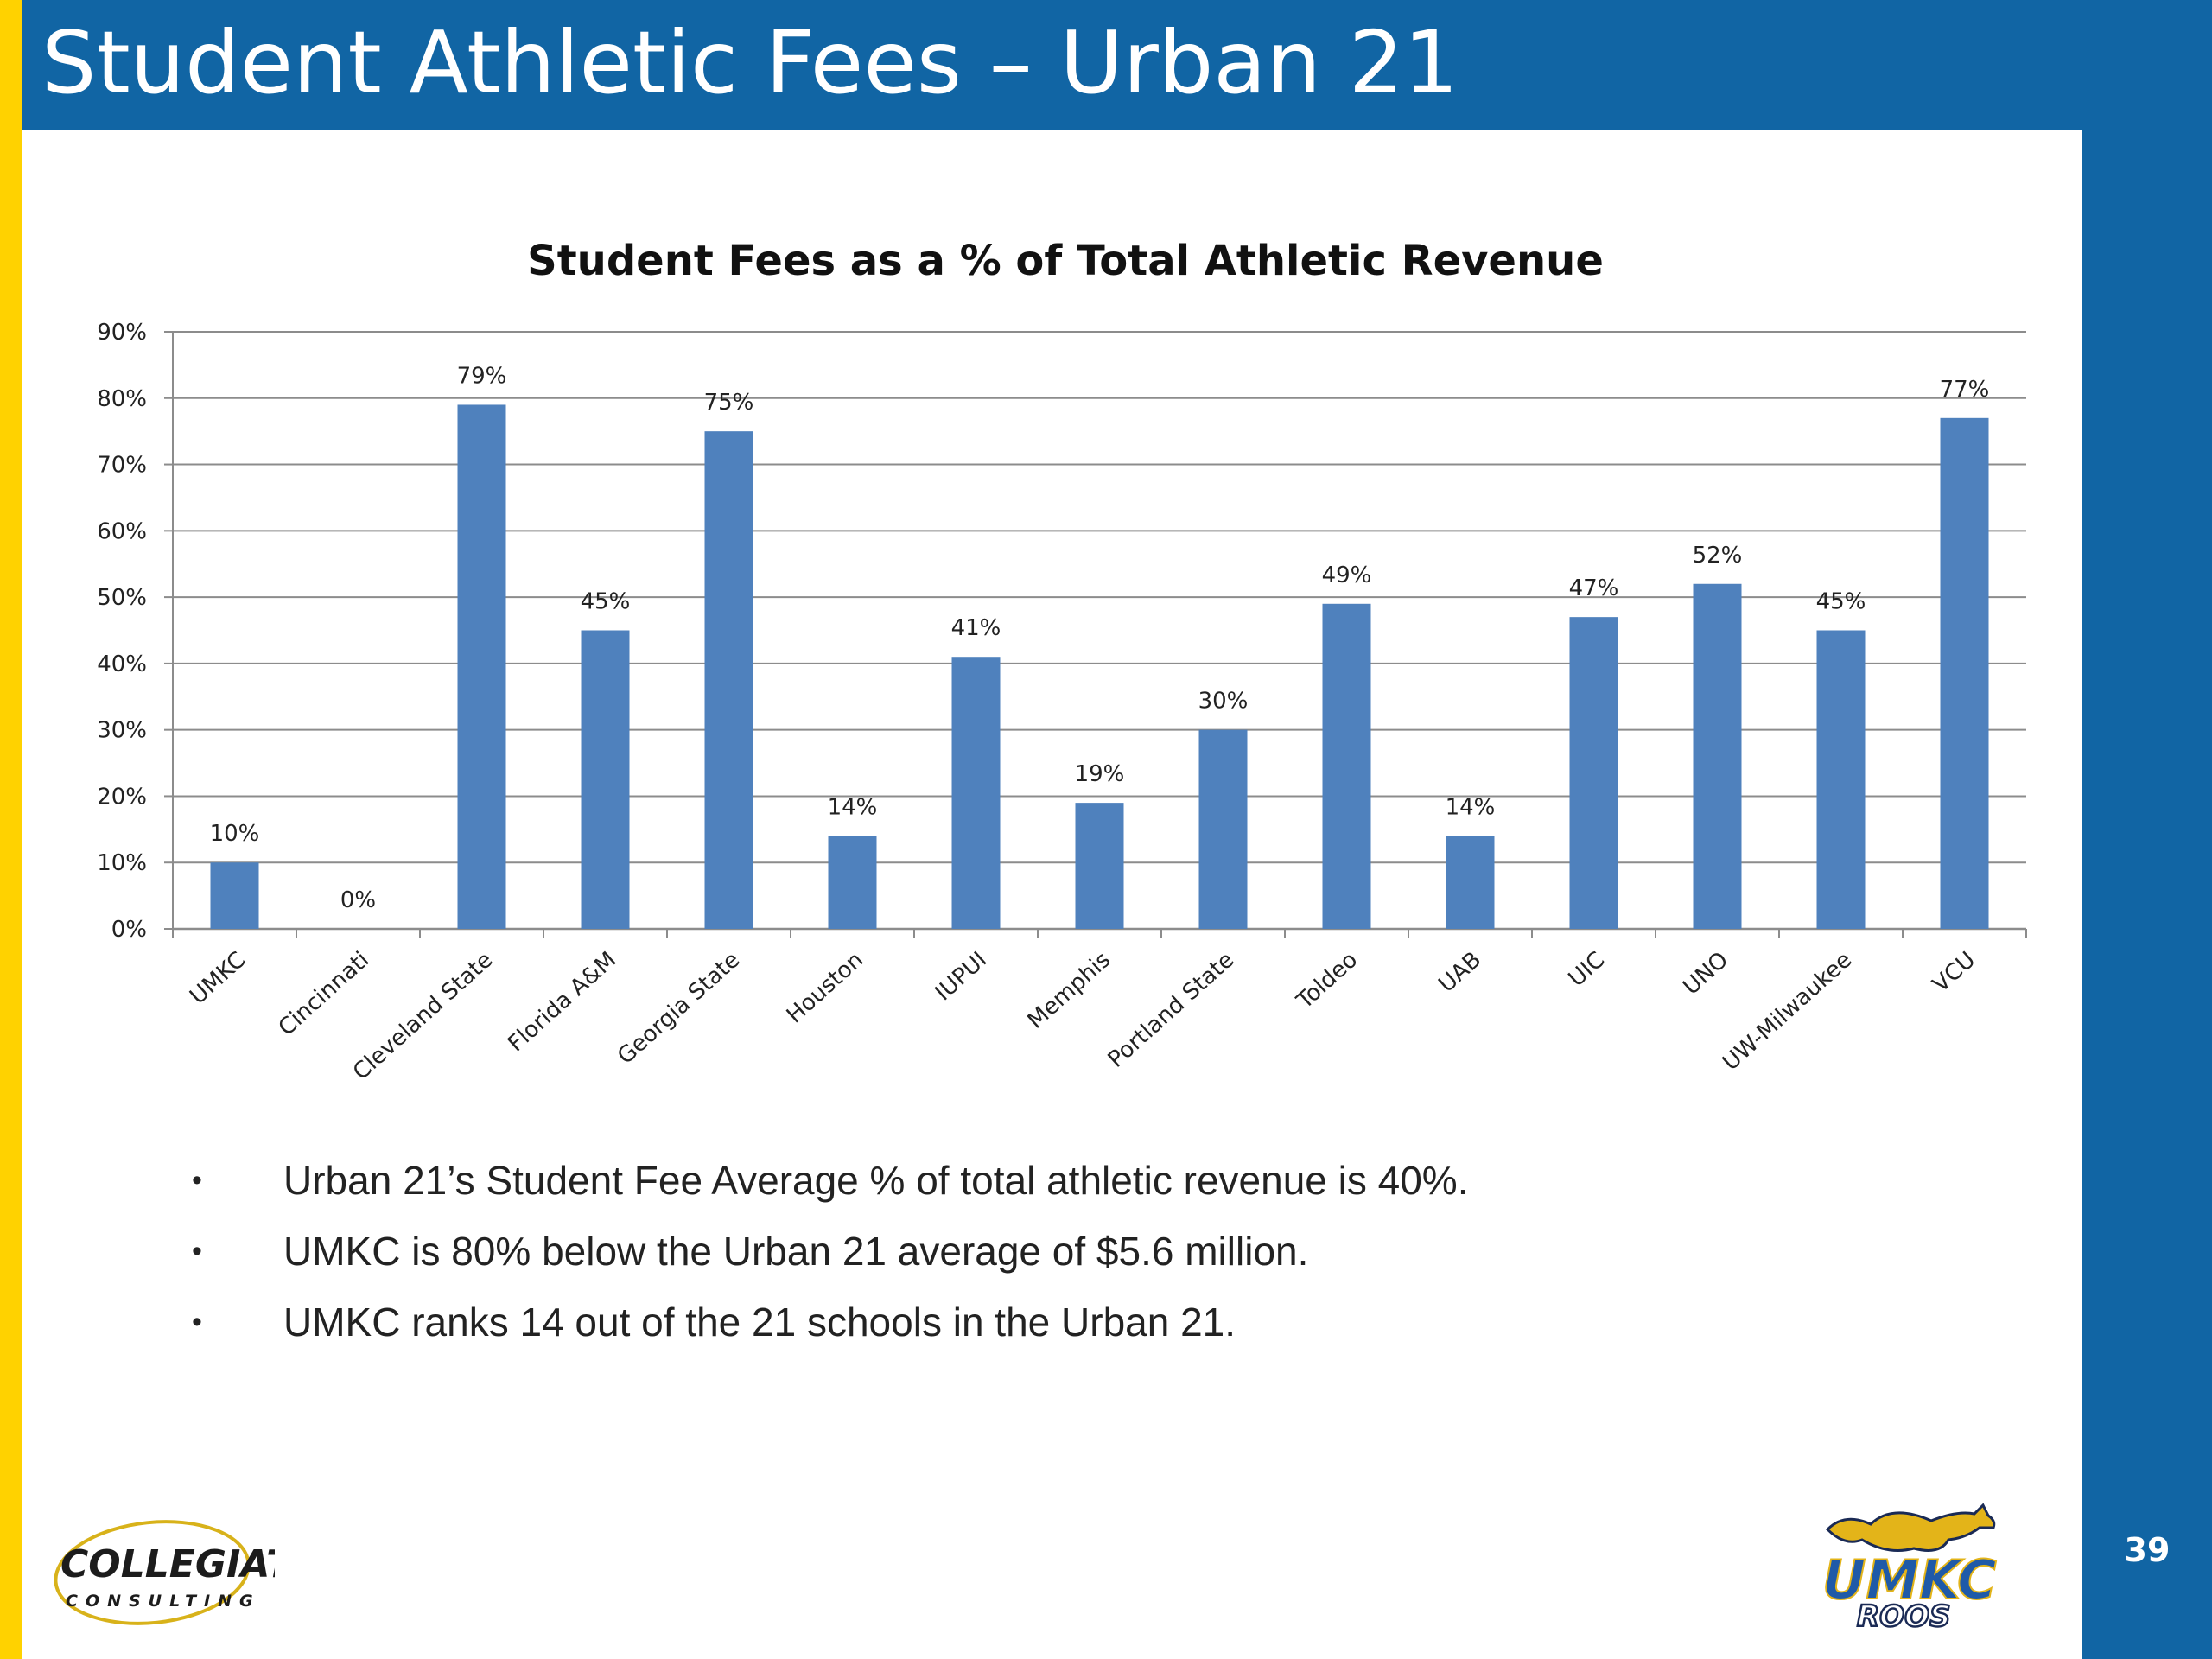 This screenshot has width=2212, height=1659. What do you see at coordinates (1459, 972) in the screenshot?
I see `x-category-label: UAB` at bounding box center [1459, 972].